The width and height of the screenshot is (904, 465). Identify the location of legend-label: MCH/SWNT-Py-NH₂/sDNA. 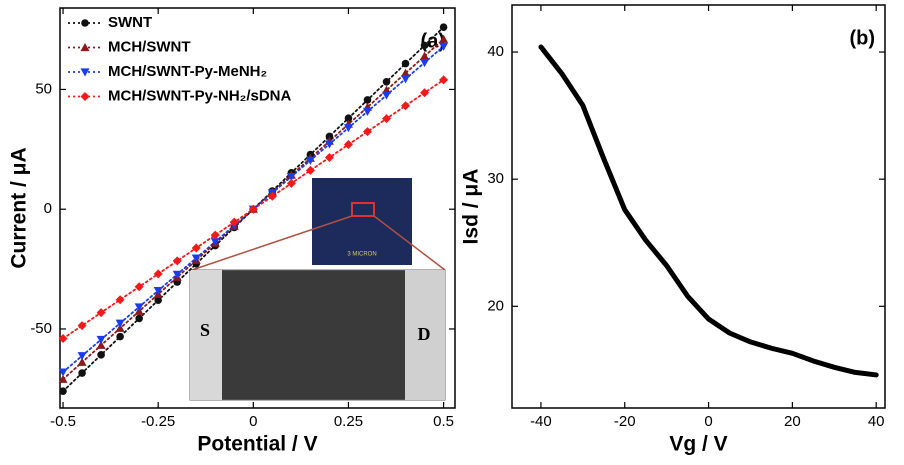
(200, 95).